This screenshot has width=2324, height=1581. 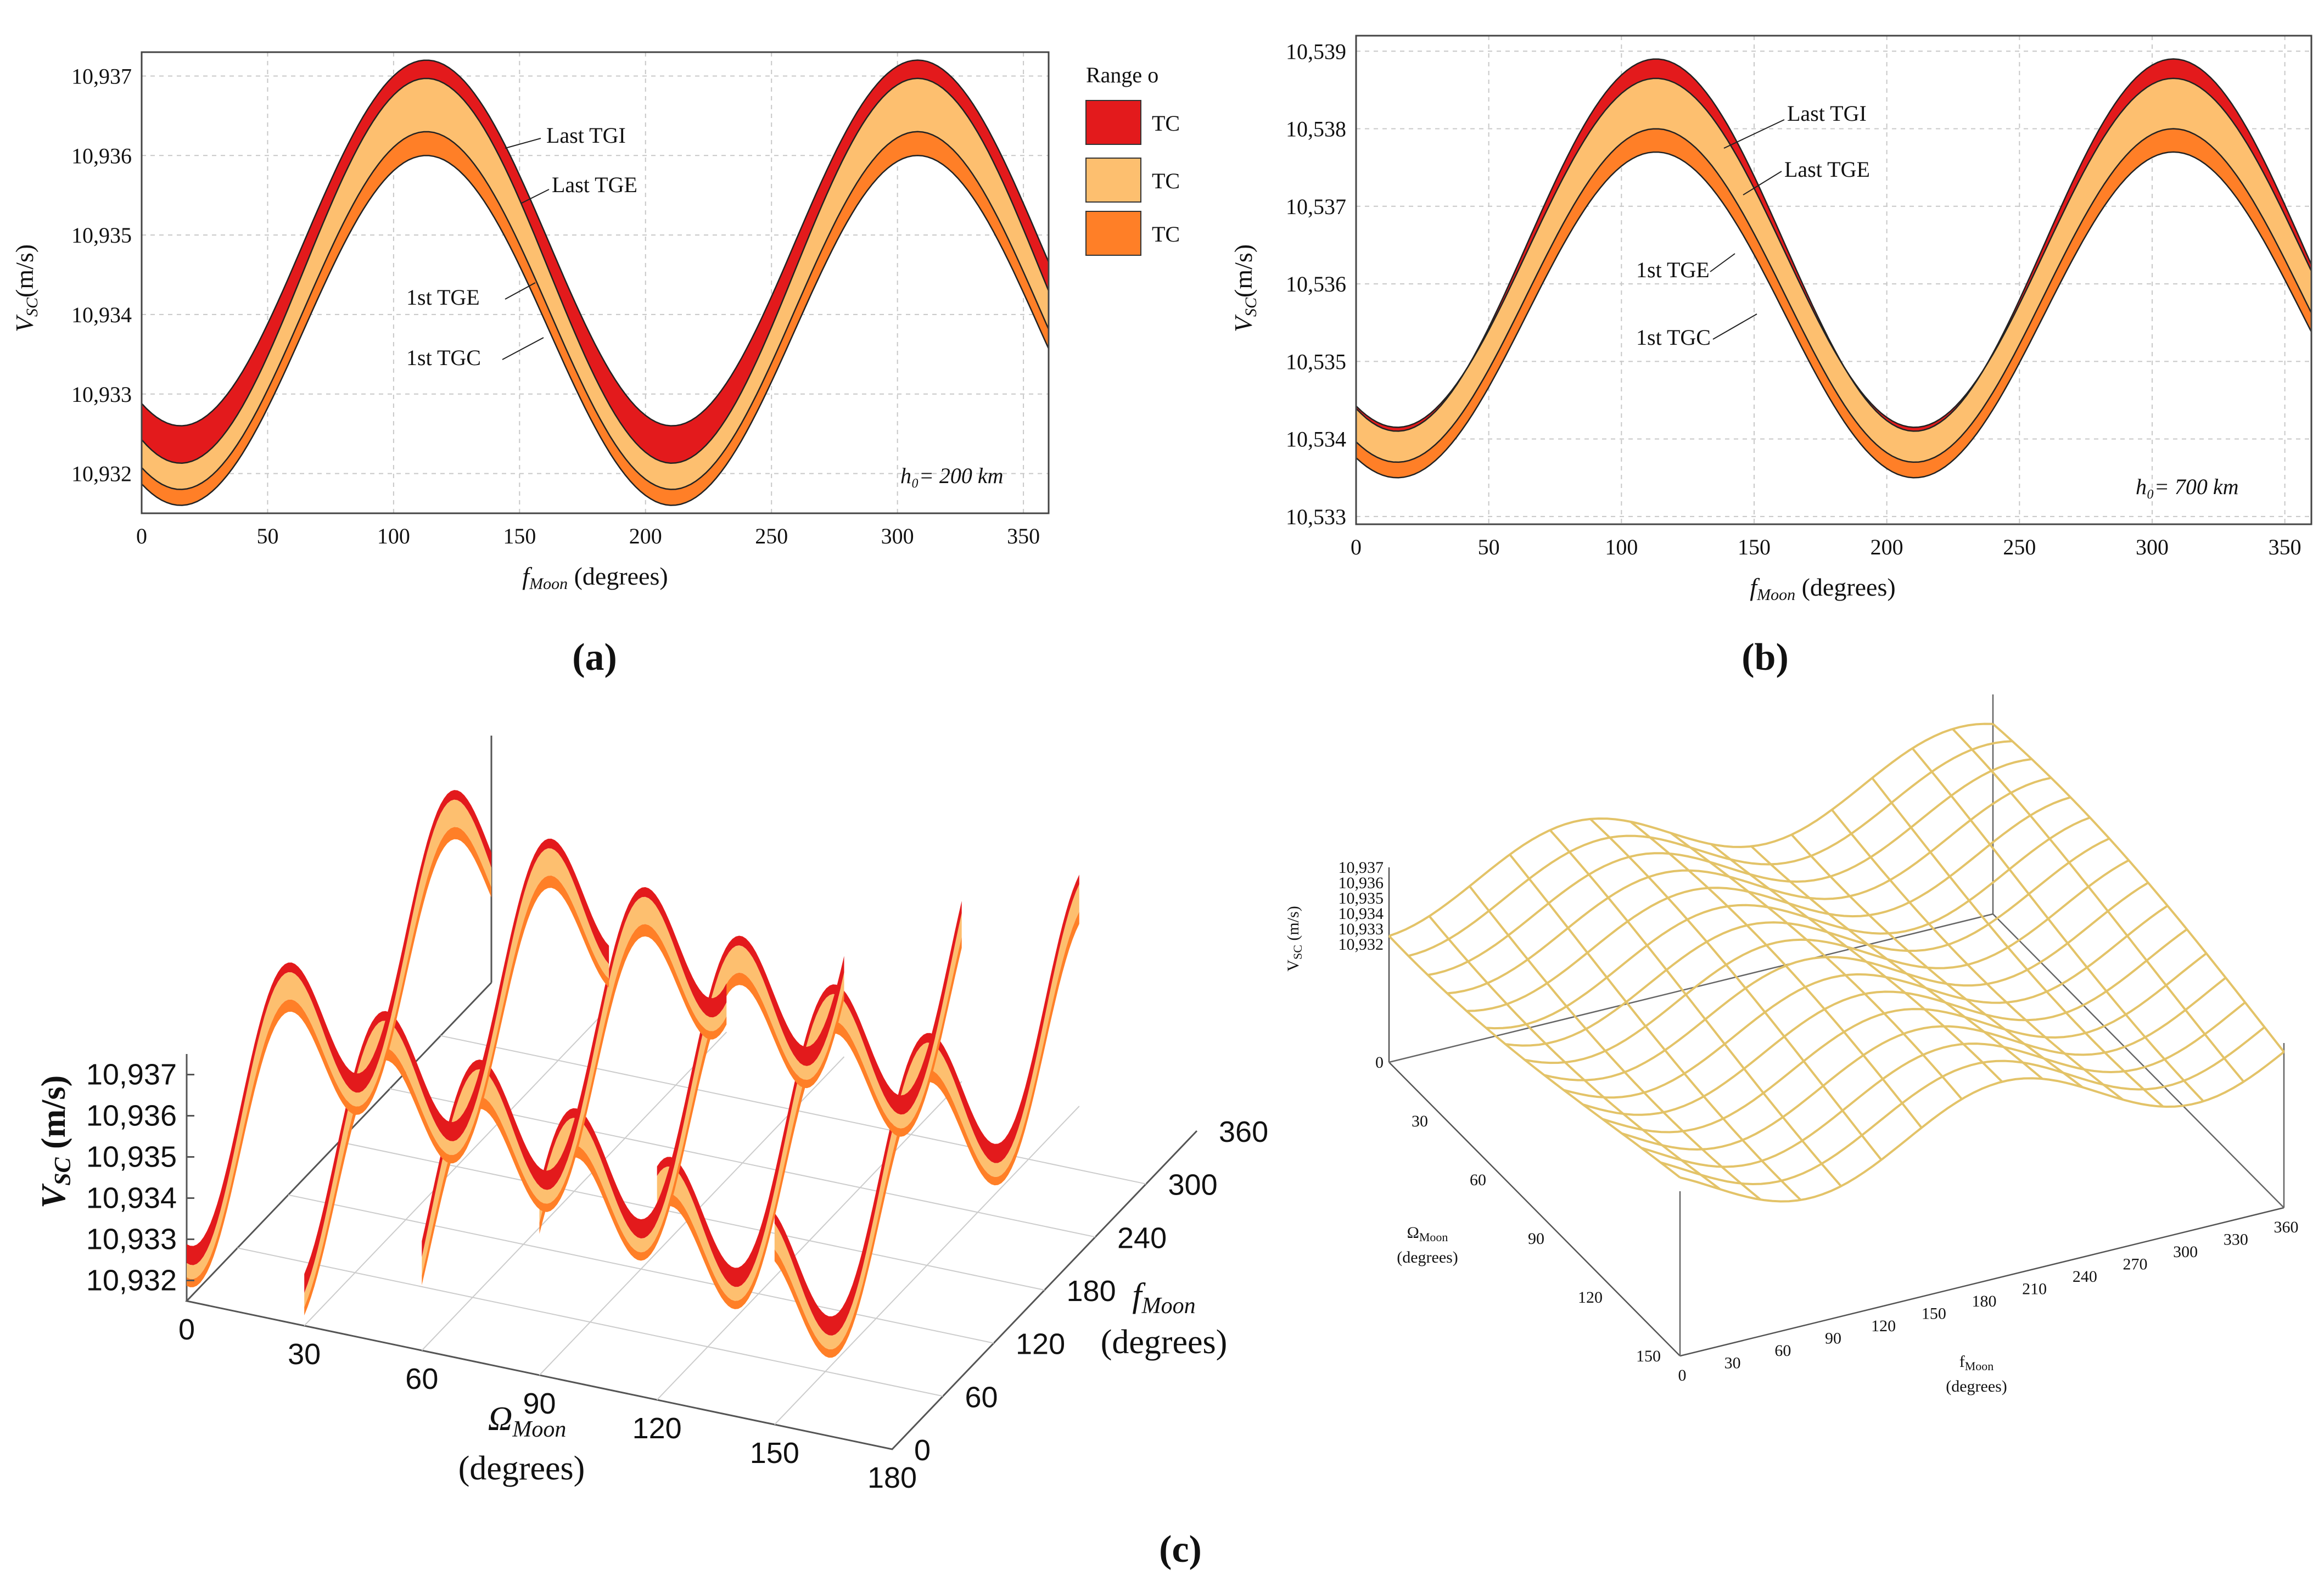 What do you see at coordinates (1316, 361) in the screenshot?
I see `b-ytick-2: 10,535` at bounding box center [1316, 361].